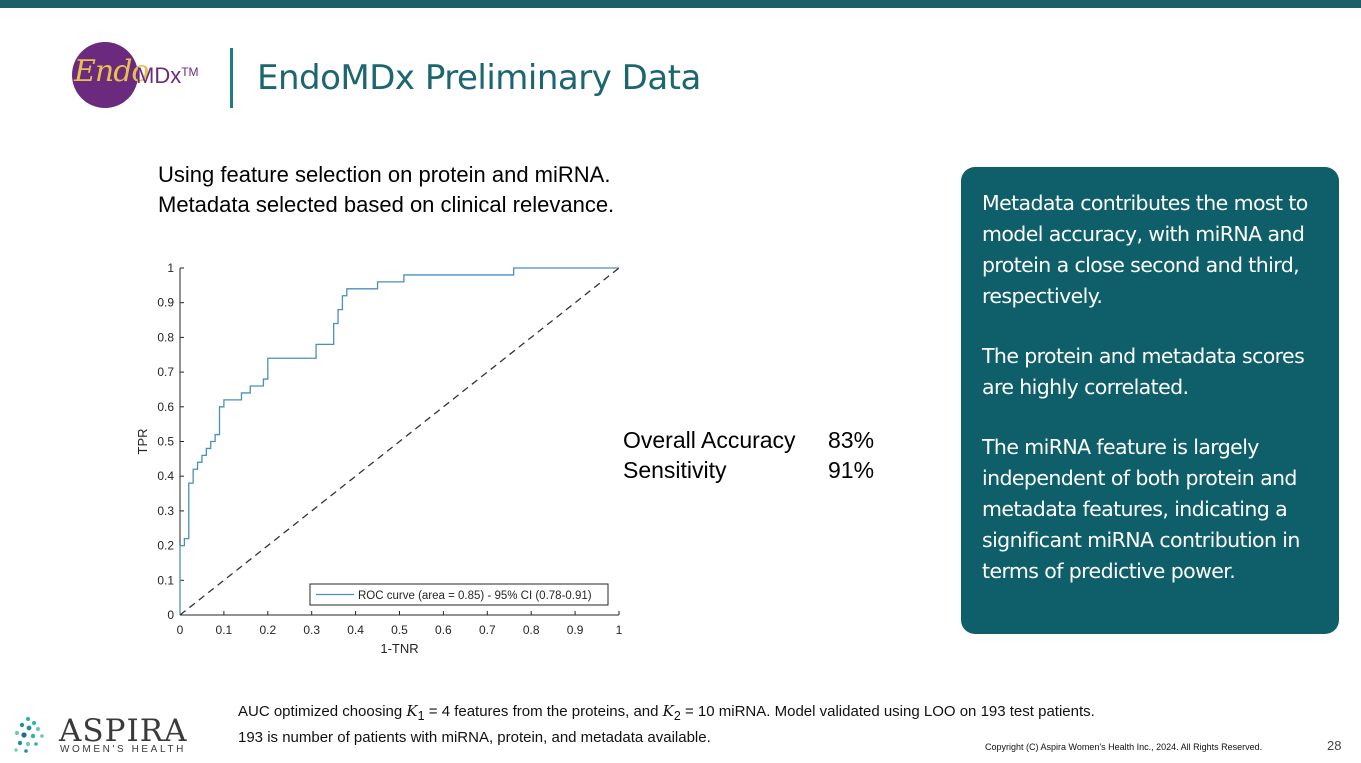  Describe the element at coordinates (311, 630) in the screenshot. I see `x-tick-label: 0.3` at that location.